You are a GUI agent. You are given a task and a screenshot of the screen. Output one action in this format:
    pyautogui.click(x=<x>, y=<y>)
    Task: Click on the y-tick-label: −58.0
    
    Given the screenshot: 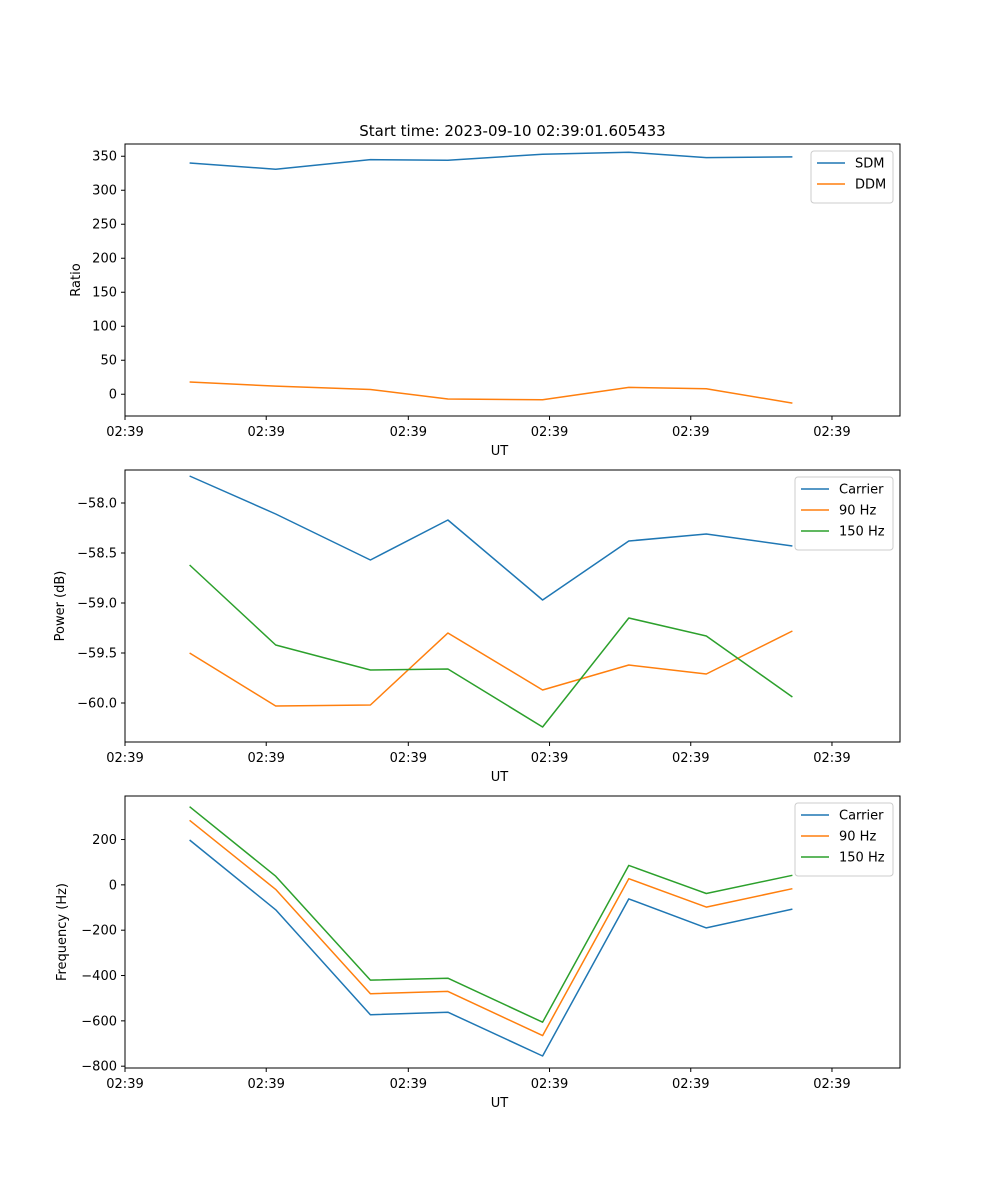 What is the action you would take?
    pyautogui.click(x=97, y=504)
    